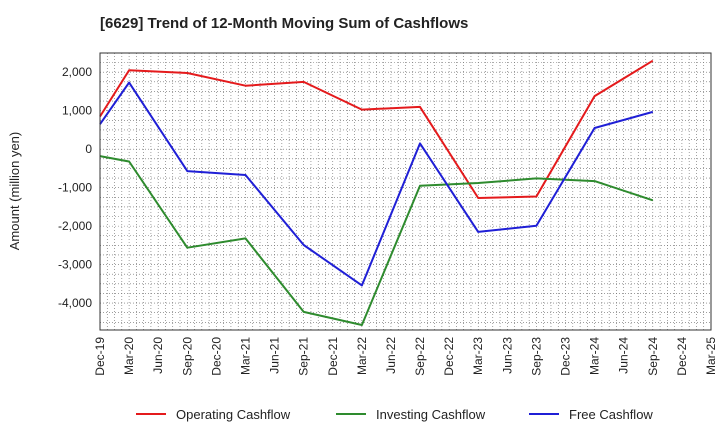 The image size is (720, 440). Describe the element at coordinates (77, 72) in the screenshot. I see `y-tick-label: 2,000` at that location.